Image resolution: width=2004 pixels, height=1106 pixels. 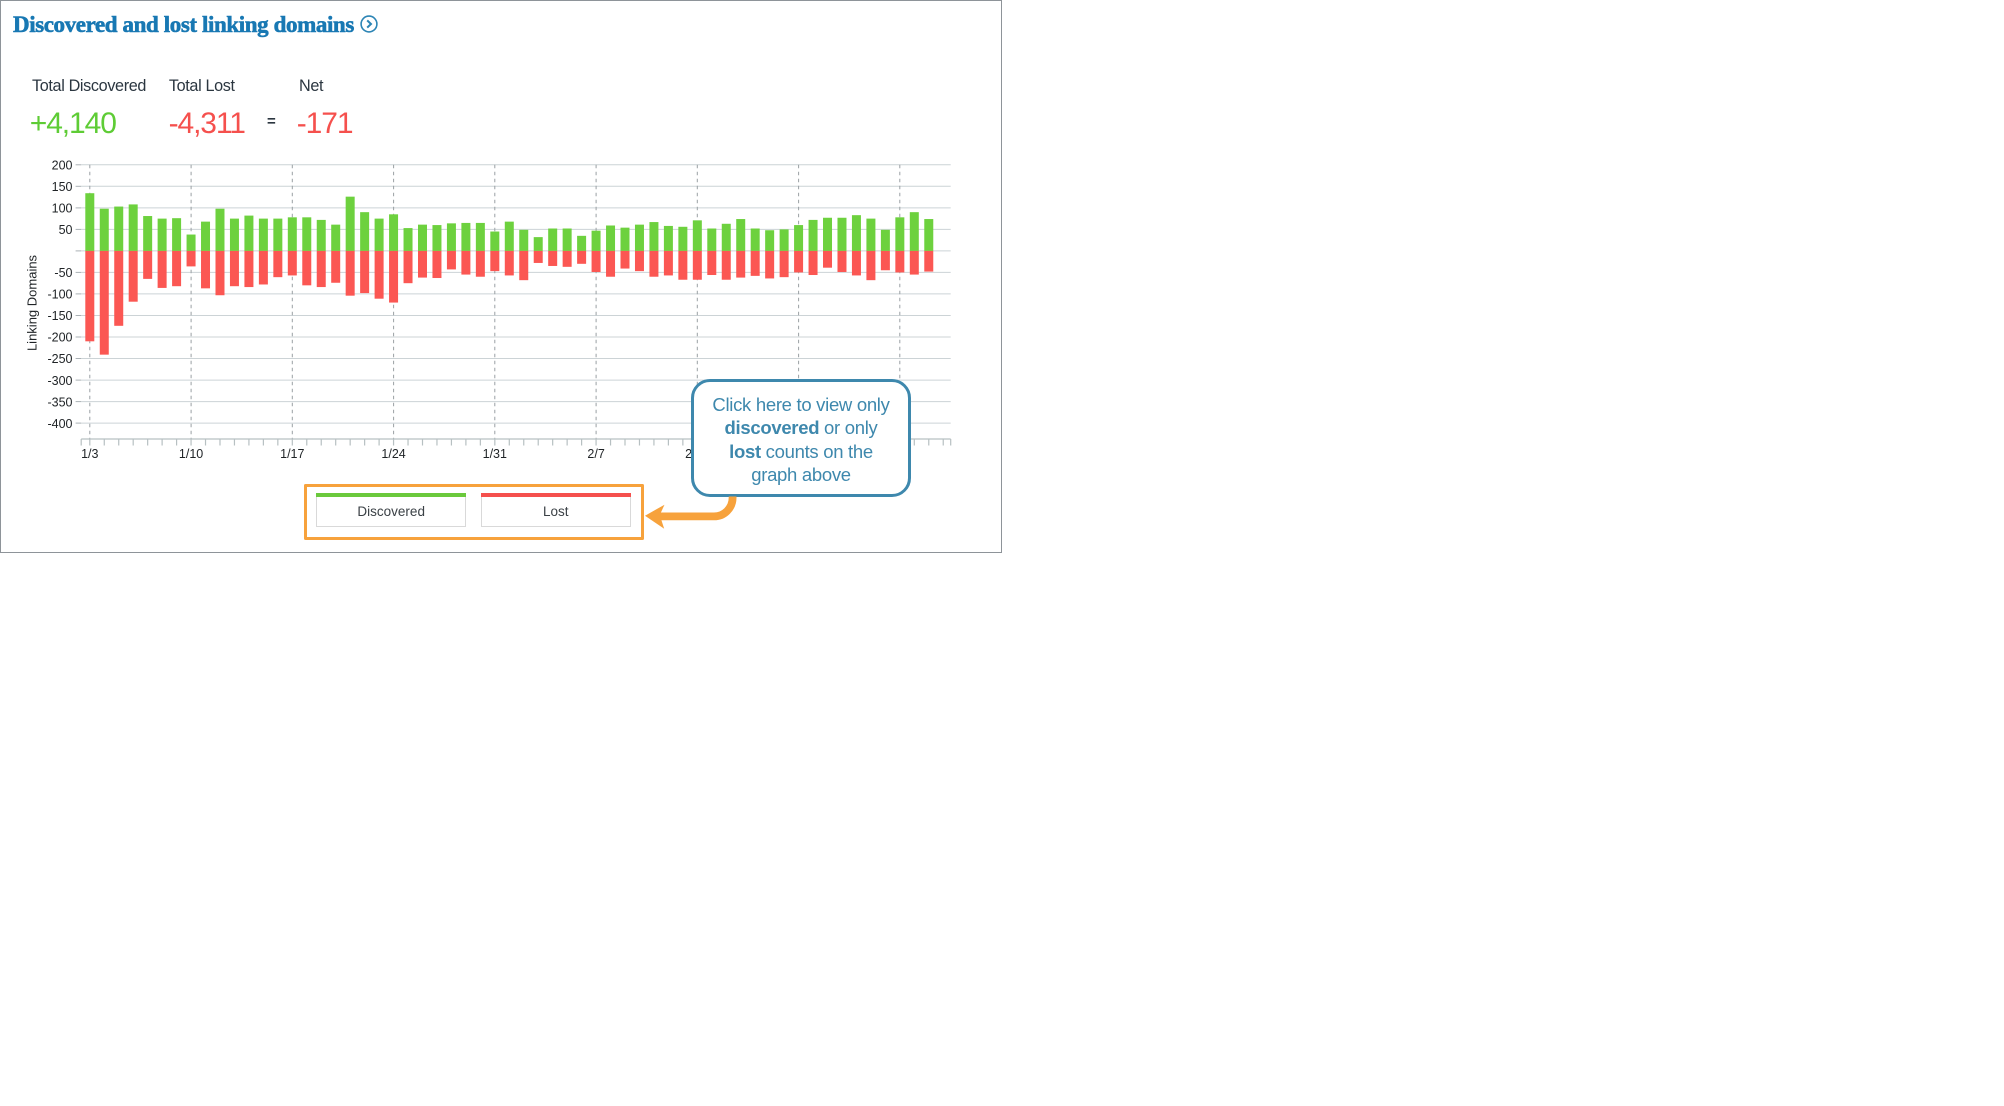 I want to click on svg-text: 1/24, so click(x=393, y=454).